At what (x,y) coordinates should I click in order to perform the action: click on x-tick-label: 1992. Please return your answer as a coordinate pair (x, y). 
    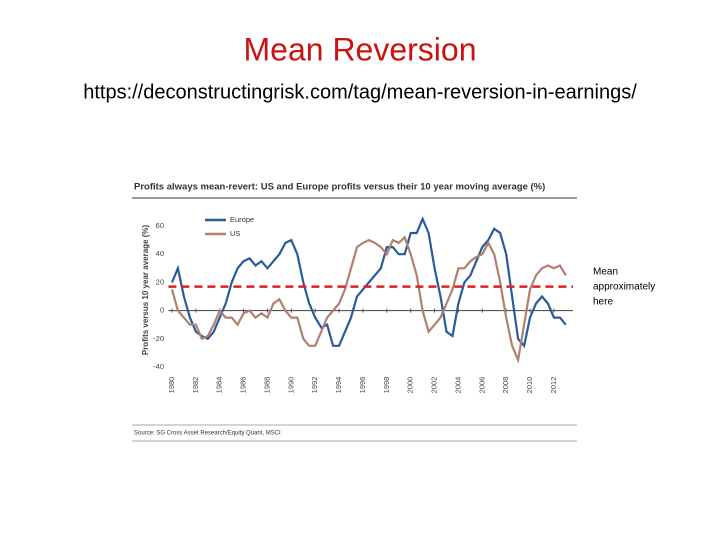
    Looking at the image, I should click on (314, 385).